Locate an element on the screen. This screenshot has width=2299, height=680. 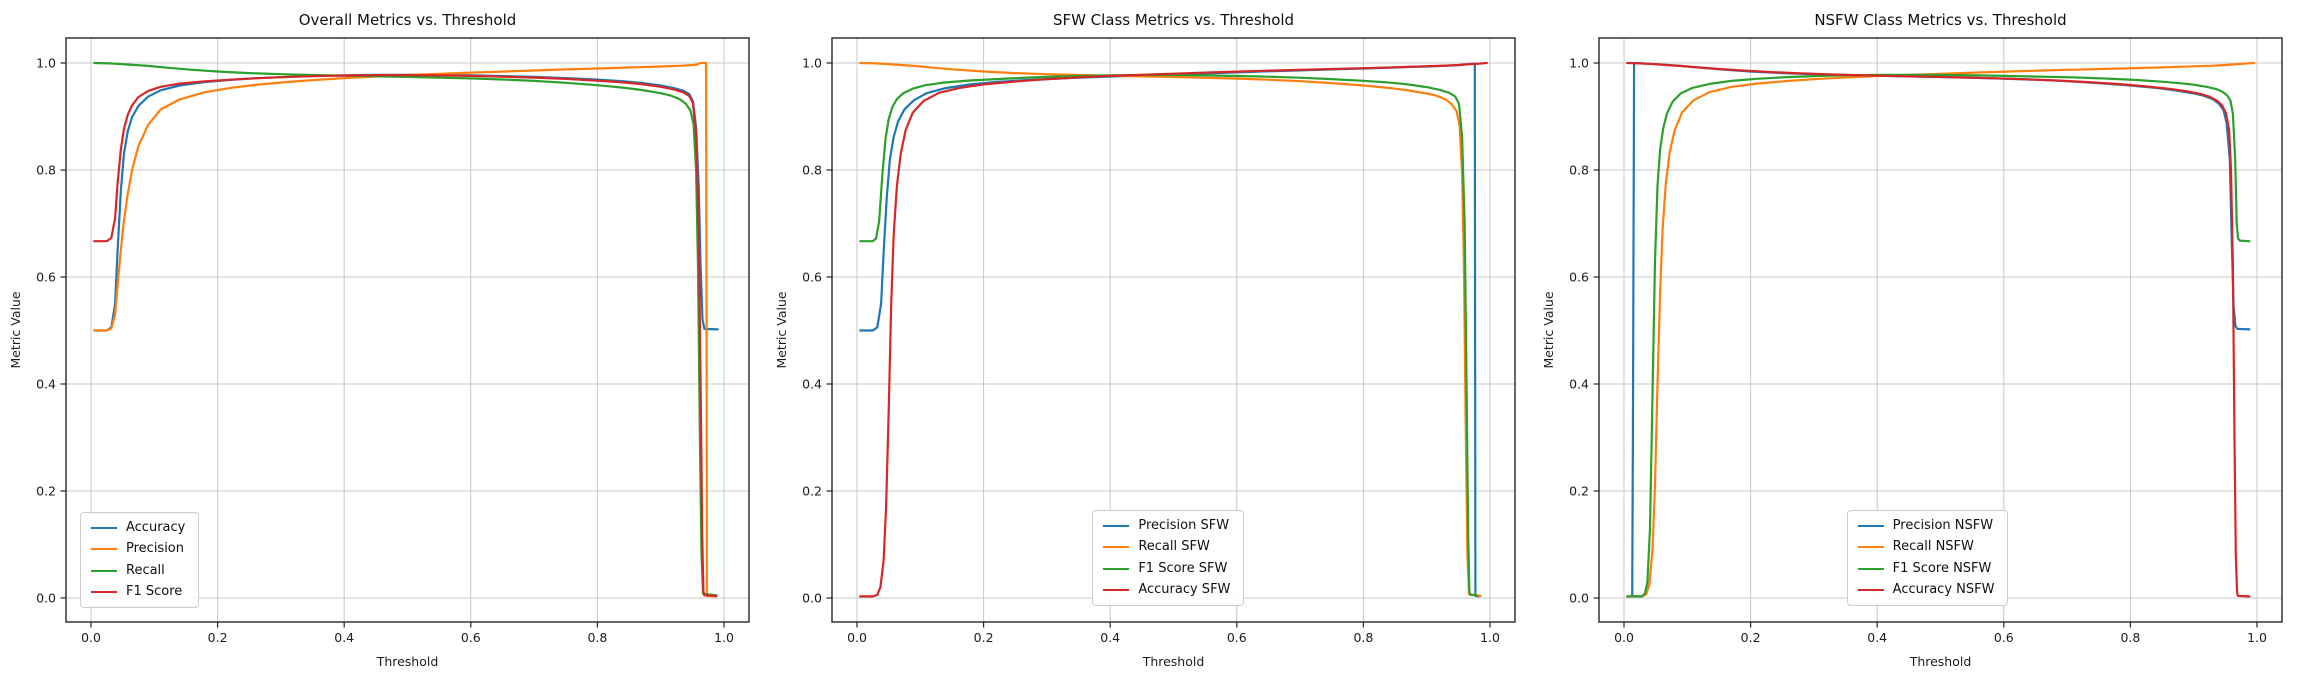
legend-label: Accuracy NSFW is located at coordinates (1943, 589).